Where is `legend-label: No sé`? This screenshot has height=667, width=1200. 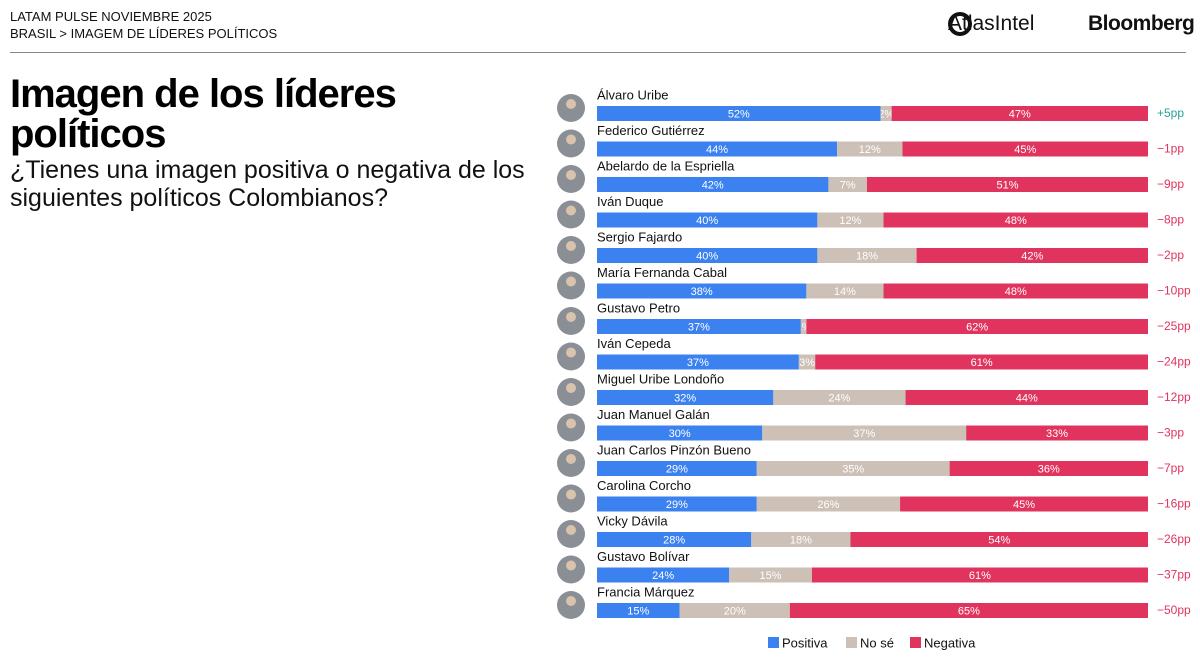
legend-label: No sé is located at coordinates (877, 642).